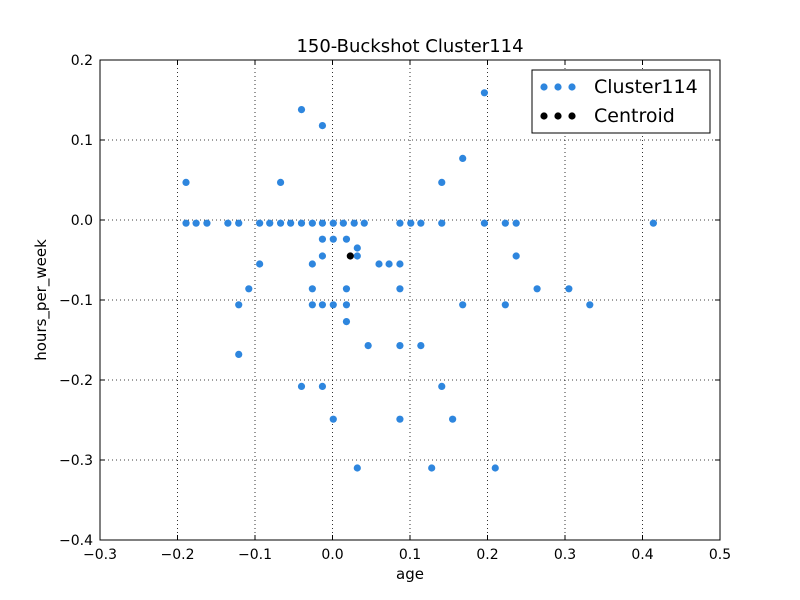 The image size is (800, 600). Describe the element at coordinates (646, 87) in the screenshot. I see `legend-label: Cluster114` at that location.